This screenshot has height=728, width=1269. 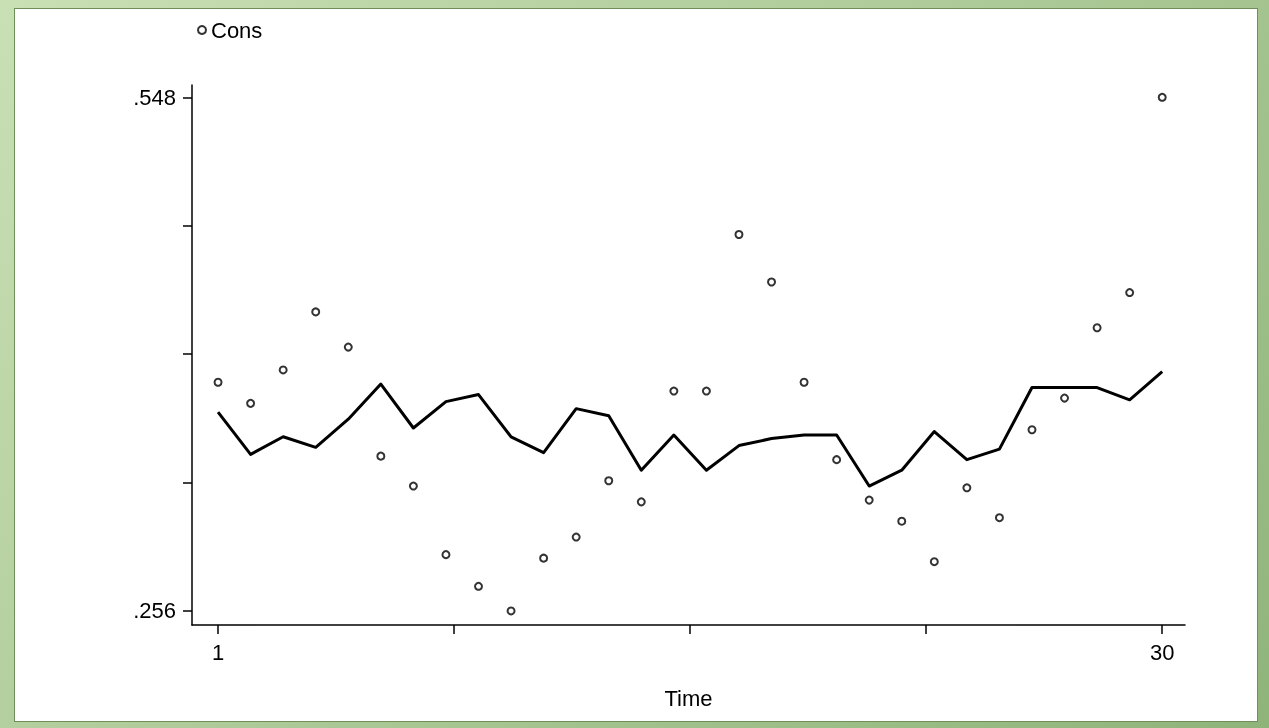 I want to click on x-axis-title: Time, so click(x=688, y=698).